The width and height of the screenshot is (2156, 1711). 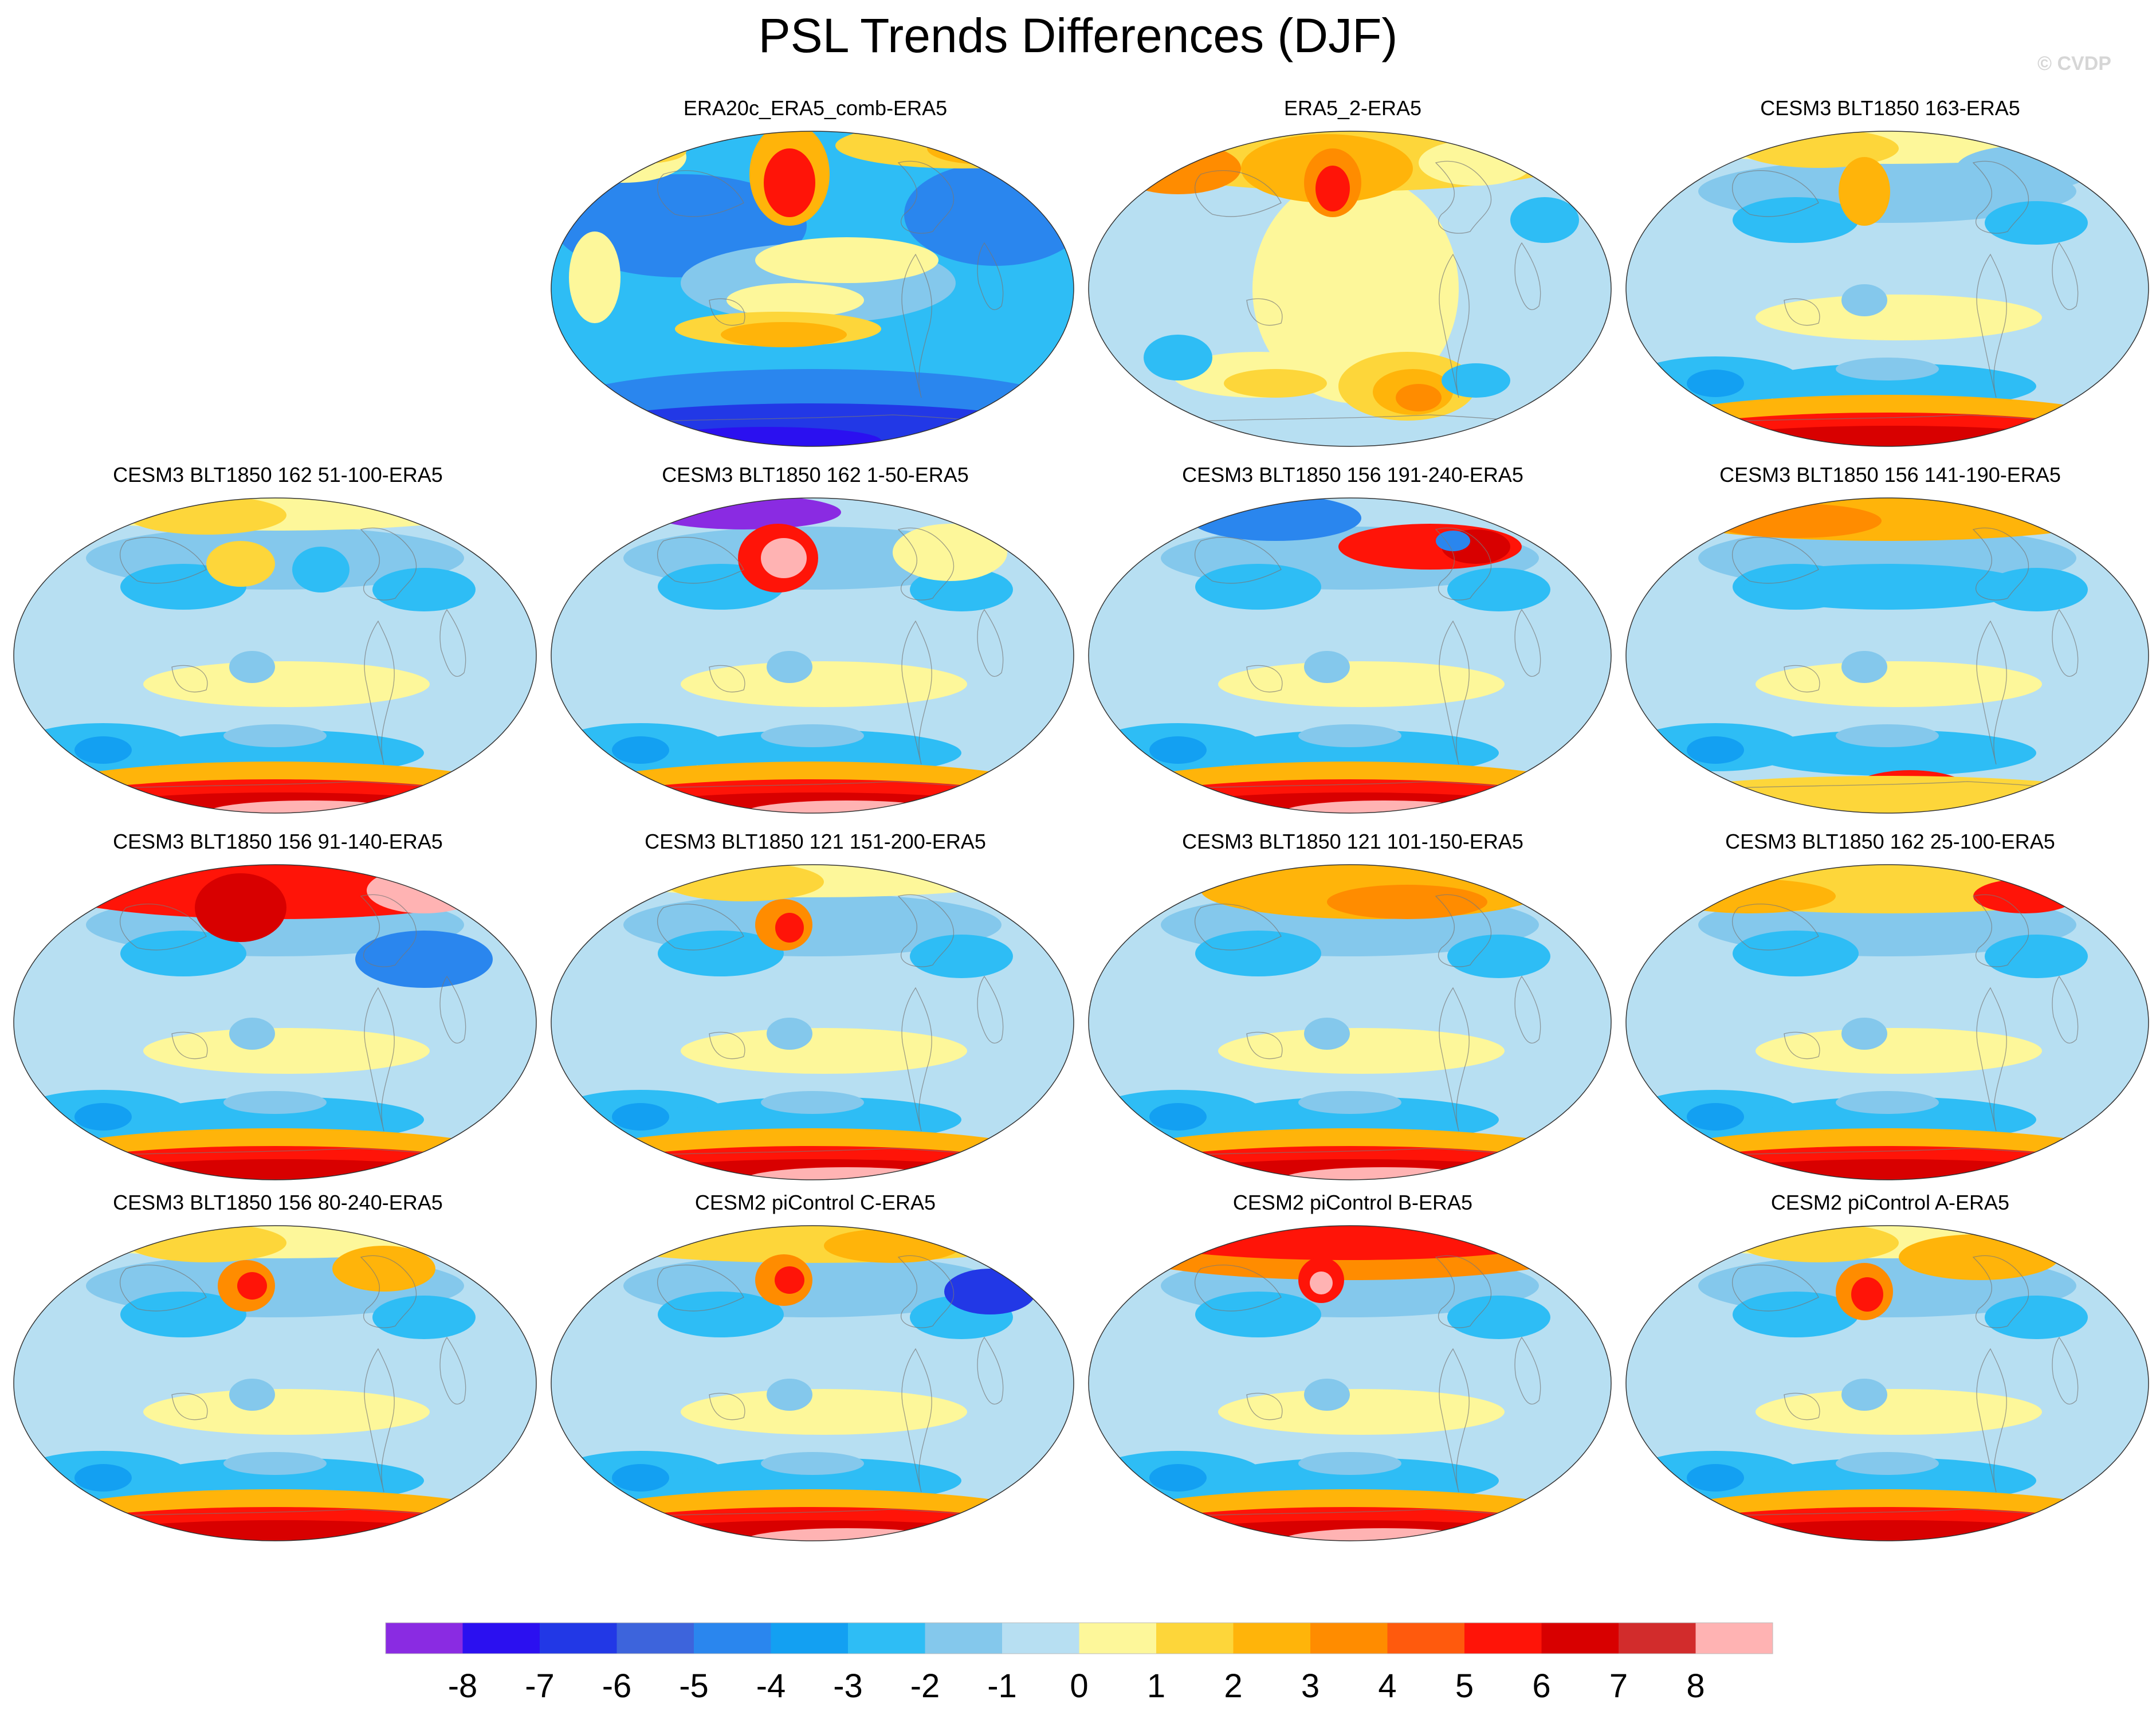 What do you see at coordinates (1464, 1686) in the screenshot?
I see `colorbar-label: 5` at bounding box center [1464, 1686].